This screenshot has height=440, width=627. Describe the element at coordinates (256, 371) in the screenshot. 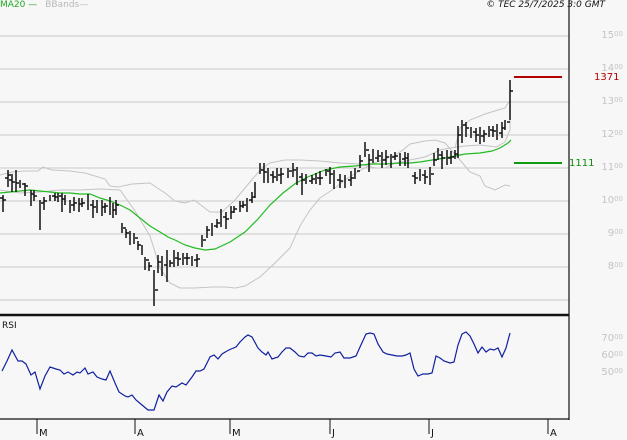

I see `rsi-line` at that location.